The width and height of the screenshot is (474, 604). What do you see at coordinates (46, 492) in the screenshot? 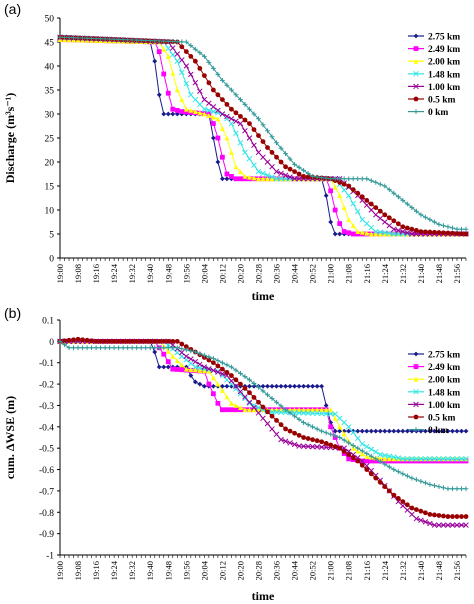
I see `y-tick-label: -0.7` at bounding box center [46, 492].